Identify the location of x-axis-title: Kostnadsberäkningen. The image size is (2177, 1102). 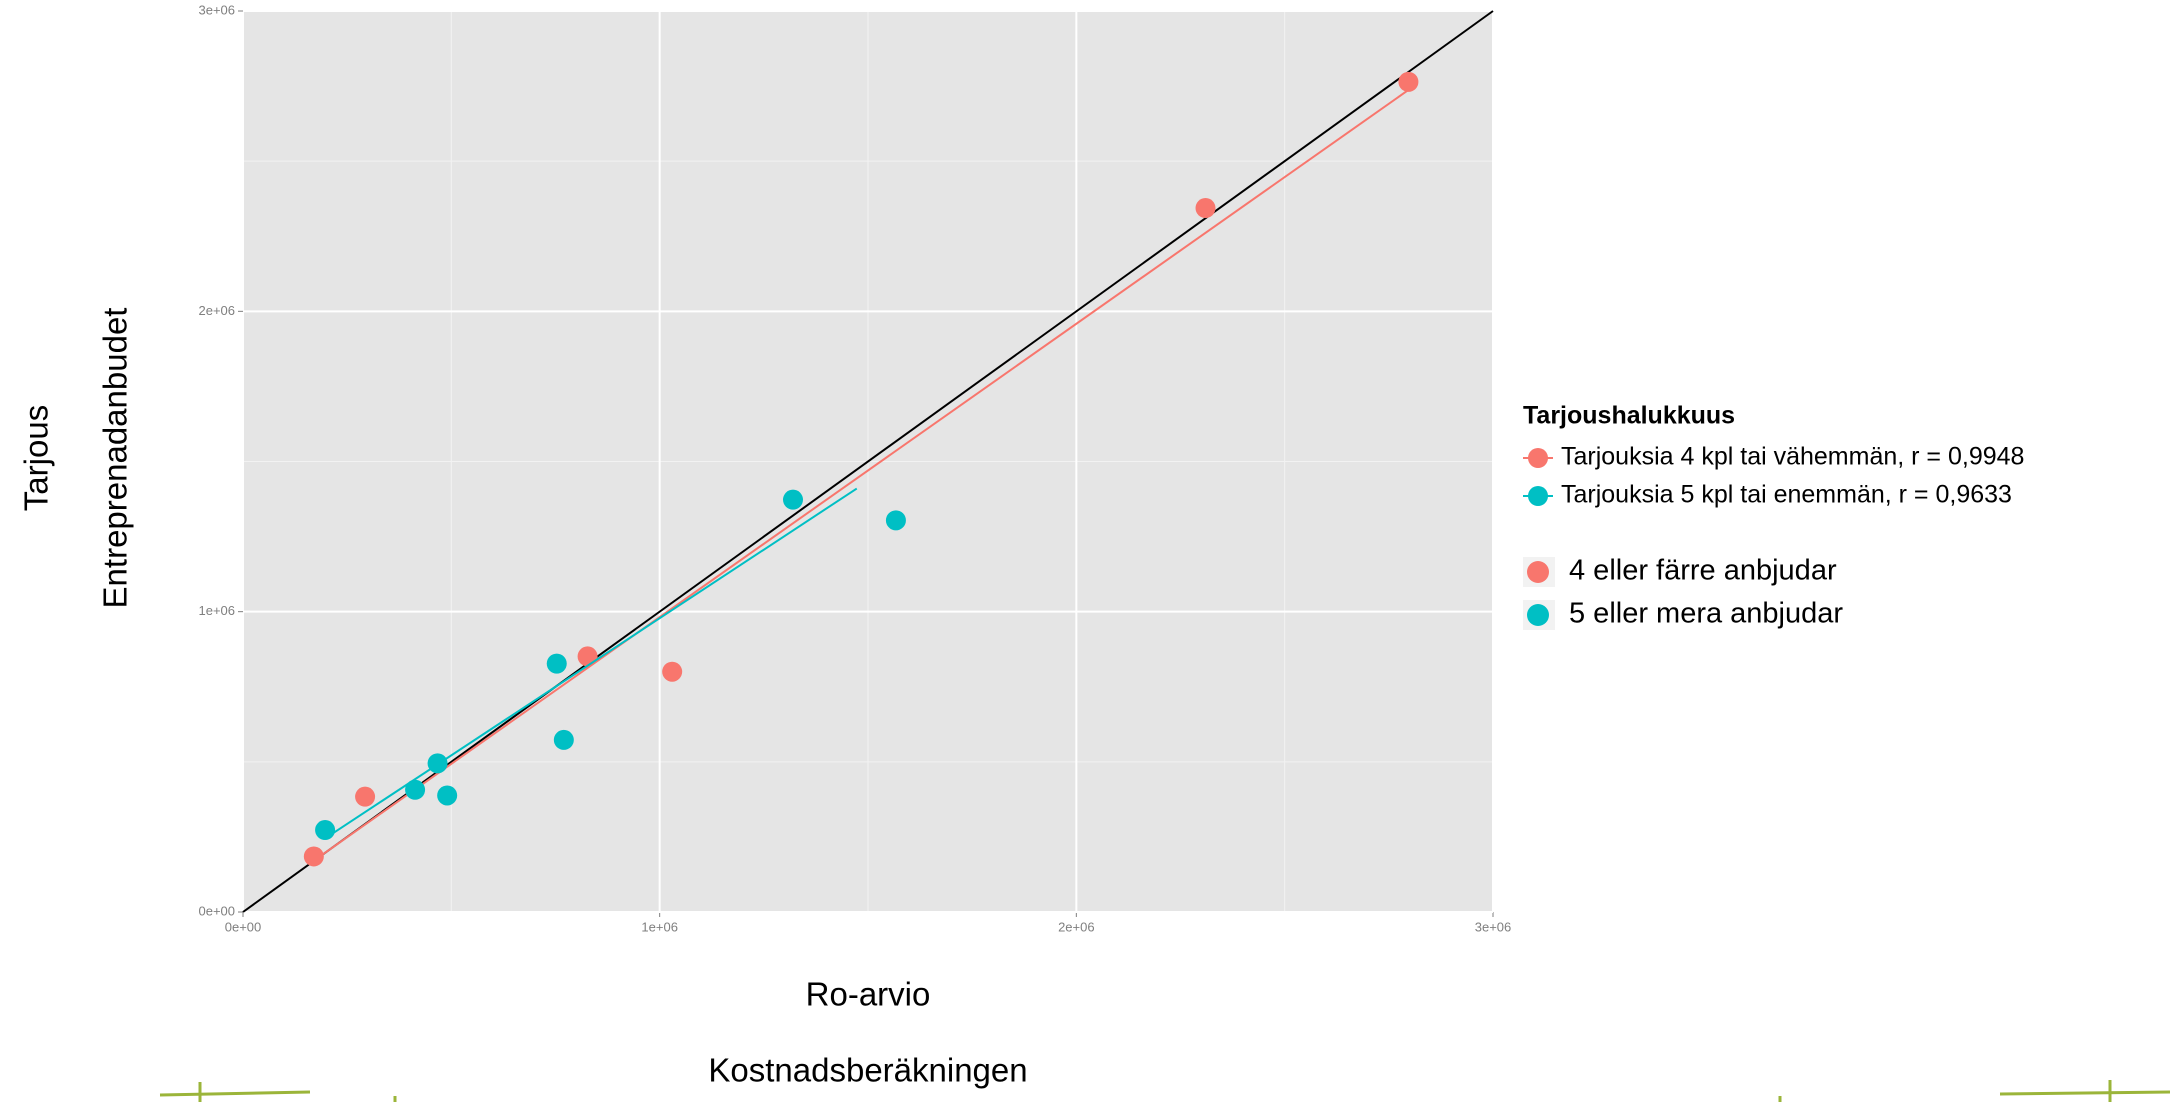
(867, 1070).